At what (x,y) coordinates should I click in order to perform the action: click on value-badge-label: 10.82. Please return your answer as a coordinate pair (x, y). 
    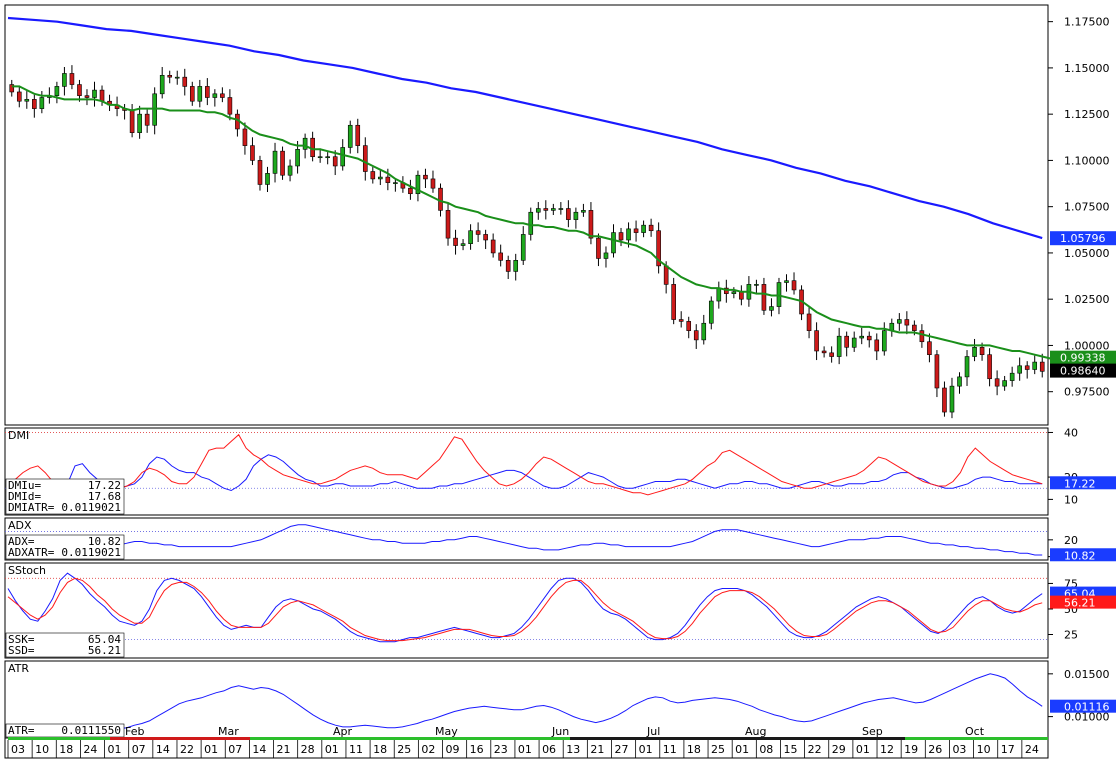
    Looking at the image, I should click on (1080, 555).